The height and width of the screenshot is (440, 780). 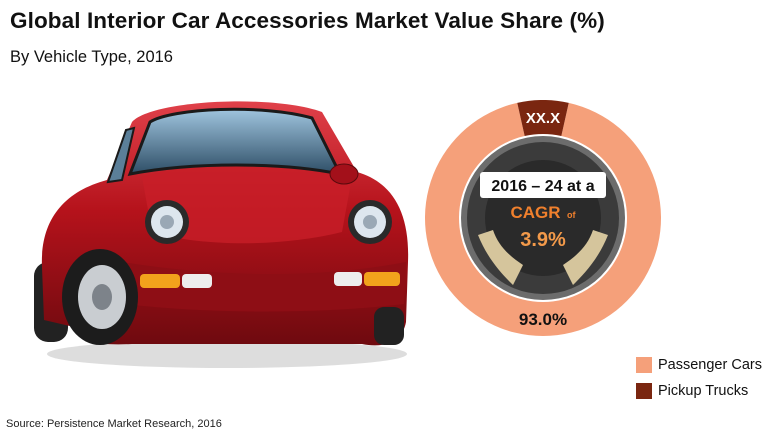 I want to click on donut-slice-pickup-trucks, so click(x=543, y=118).